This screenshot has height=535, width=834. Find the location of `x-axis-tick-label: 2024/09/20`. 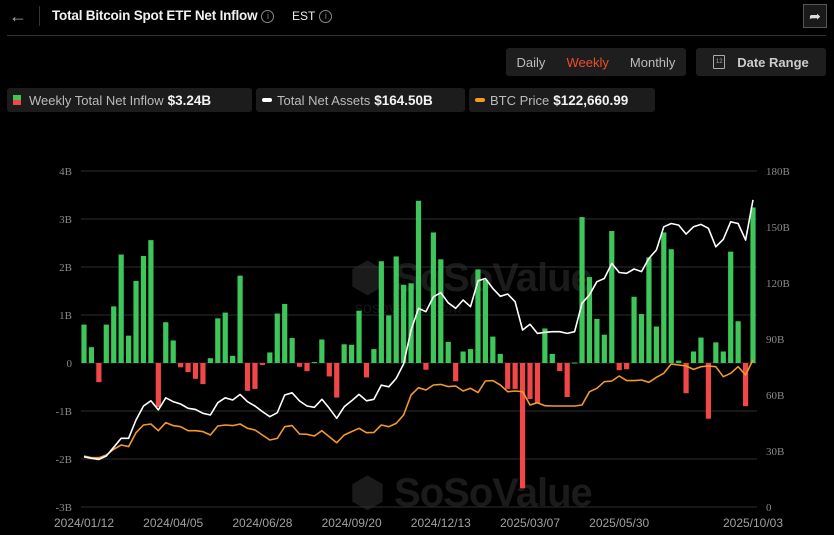

x-axis-tick-label: 2024/09/20 is located at coordinates (352, 523).